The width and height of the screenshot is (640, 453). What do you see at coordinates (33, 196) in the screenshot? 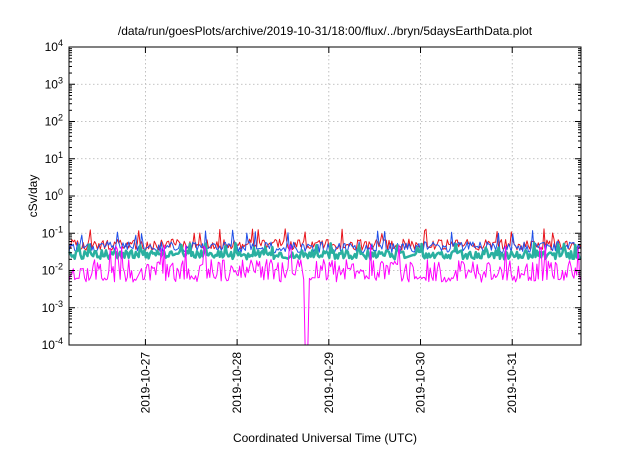
I see `y-axis-label: cSv/day` at bounding box center [33, 196].